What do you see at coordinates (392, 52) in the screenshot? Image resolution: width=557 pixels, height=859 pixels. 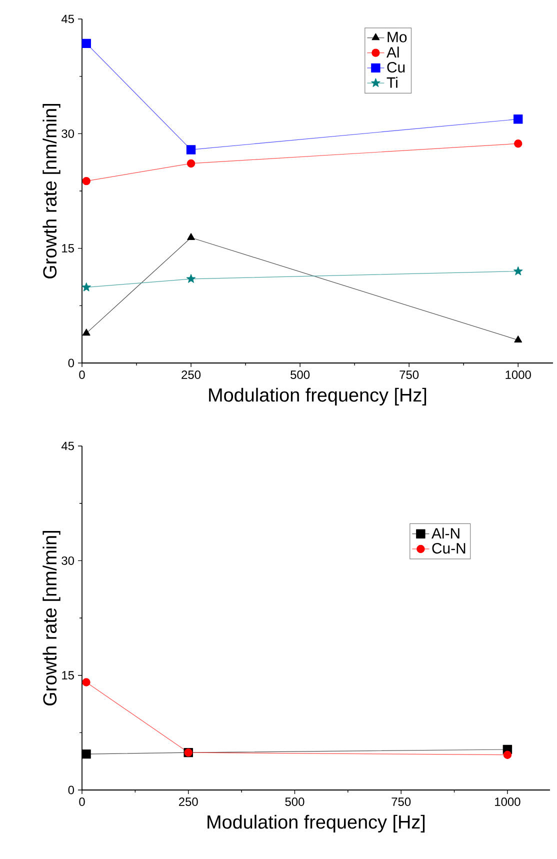 I see `legend-label: Al` at bounding box center [392, 52].